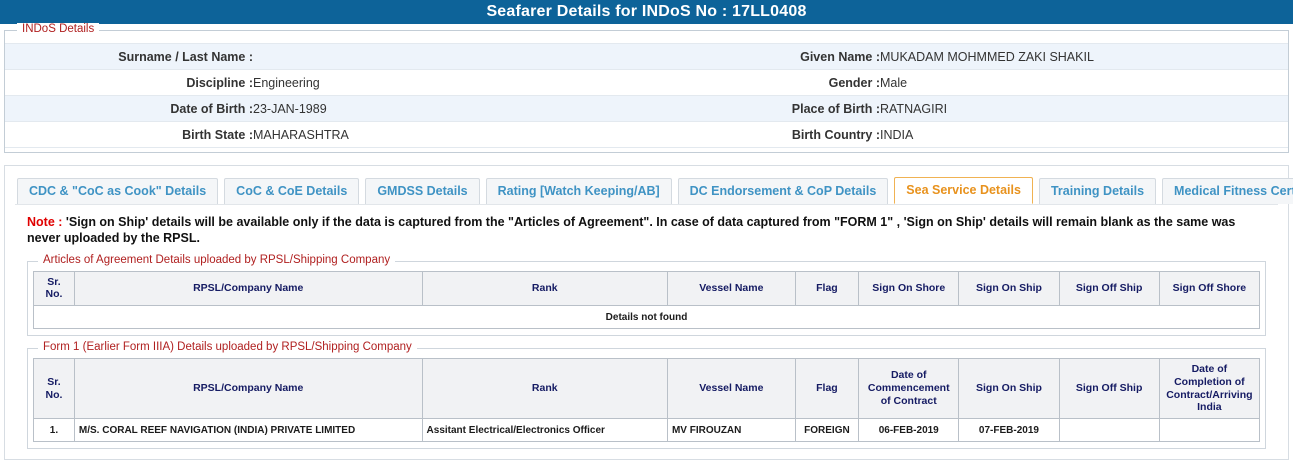  Describe the element at coordinates (129, 134) in the screenshot. I see `birth-state-label: Birth State :` at that location.